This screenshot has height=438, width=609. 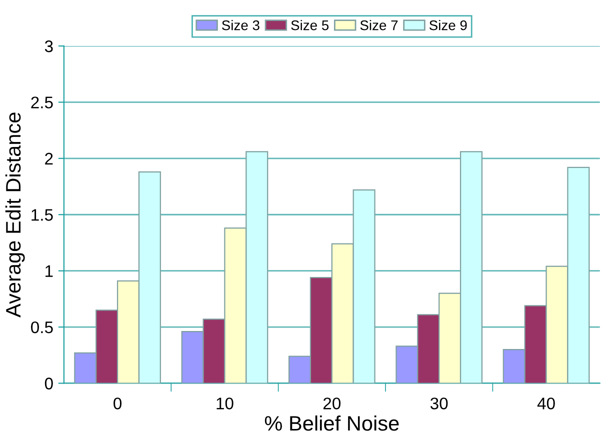 I want to click on y-tick-label: 0, so click(x=48, y=384).